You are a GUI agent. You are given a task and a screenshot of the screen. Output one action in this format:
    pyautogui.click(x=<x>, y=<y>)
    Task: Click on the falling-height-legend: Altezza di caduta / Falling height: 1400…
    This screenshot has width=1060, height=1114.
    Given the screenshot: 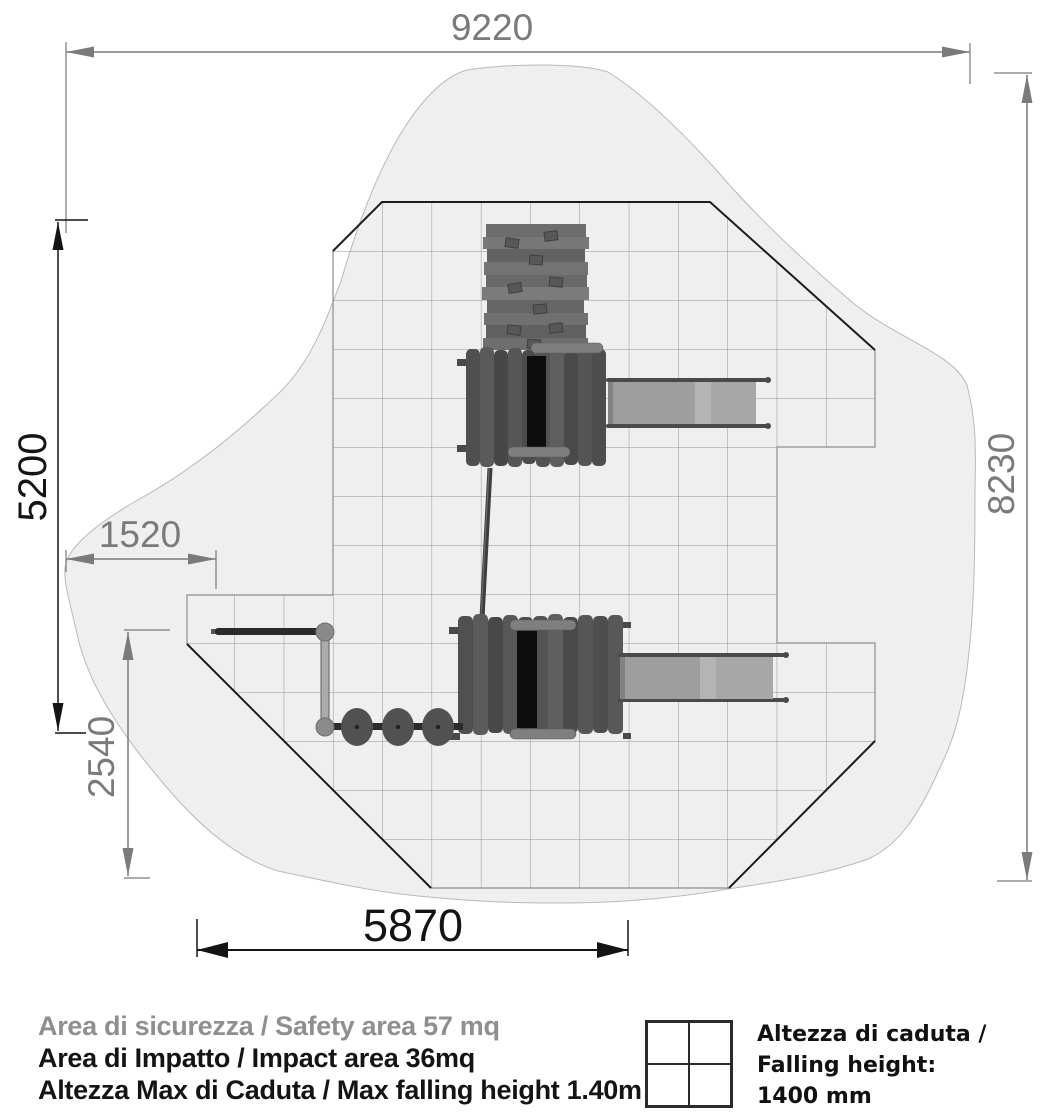 What is the action you would take?
    pyautogui.click(x=871, y=1065)
    